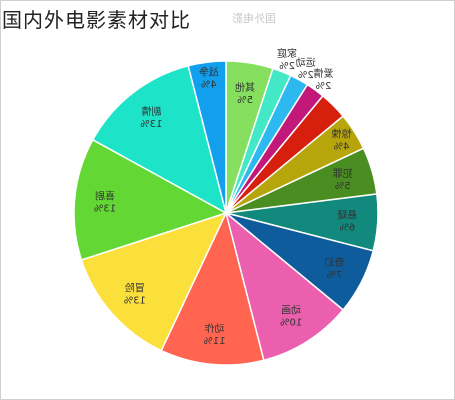  What do you see at coordinates (323, 73) in the screenshot?
I see `slice-label-3: 爱情` at bounding box center [323, 73].